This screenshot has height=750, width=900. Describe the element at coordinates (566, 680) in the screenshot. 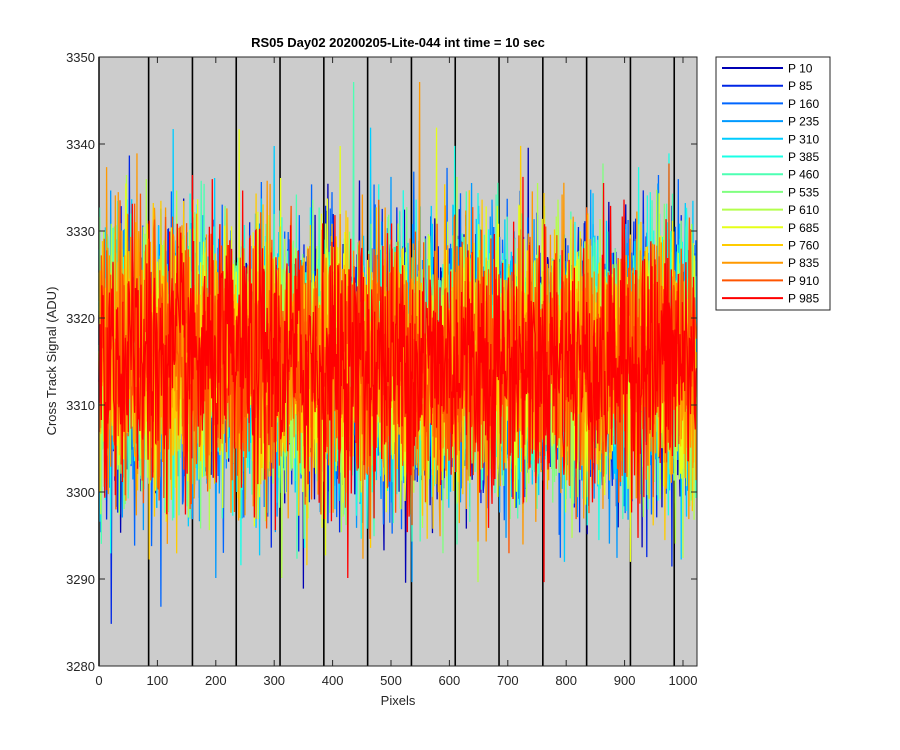

I see `x-tick-label-8: 800` at that location.